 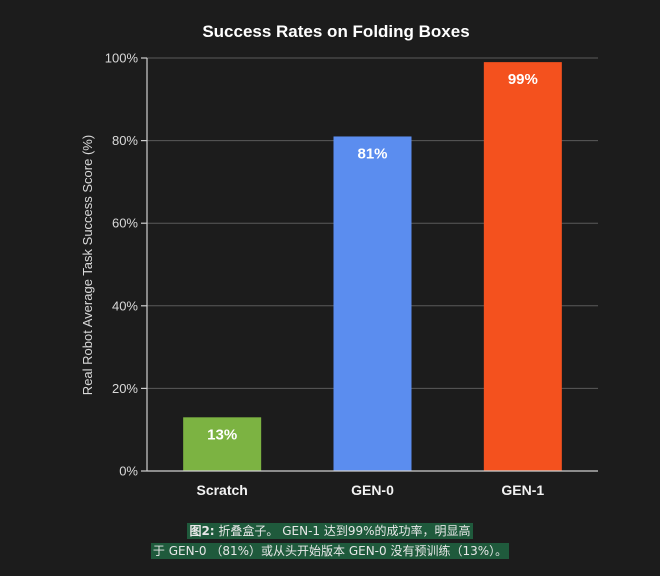 I want to click on y-tick-label: 80%, so click(x=125, y=140).